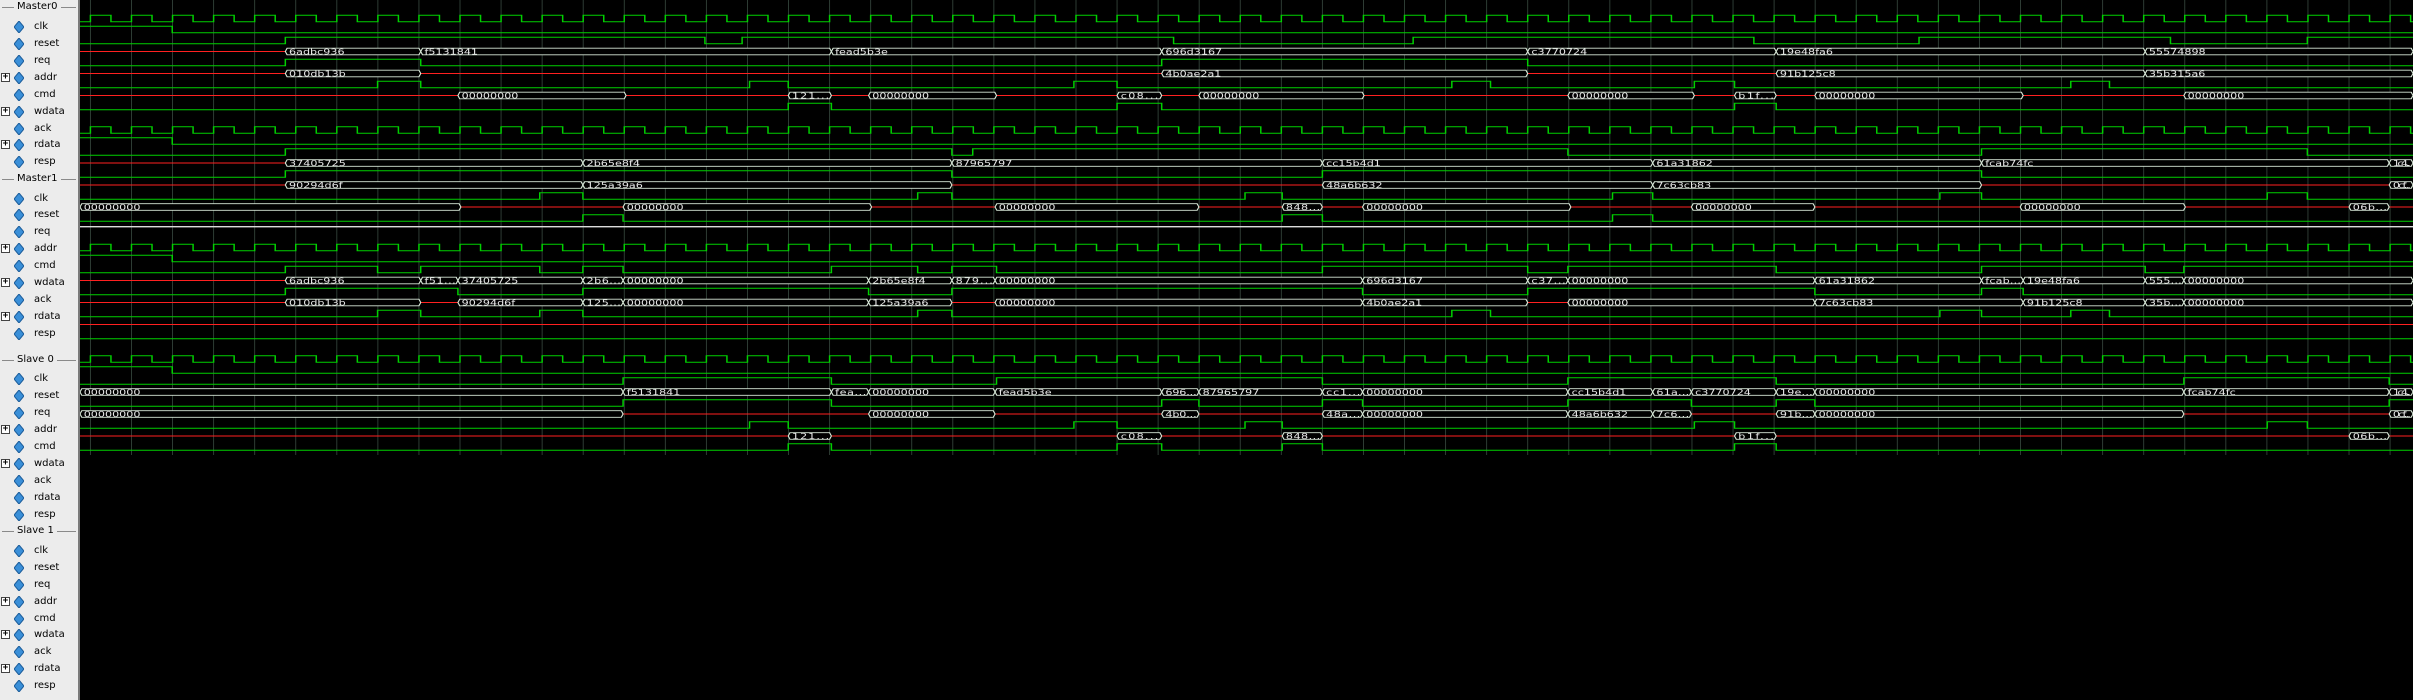  What do you see at coordinates (39, 7) in the screenshot?
I see `group-header-master0: Master0` at bounding box center [39, 7].